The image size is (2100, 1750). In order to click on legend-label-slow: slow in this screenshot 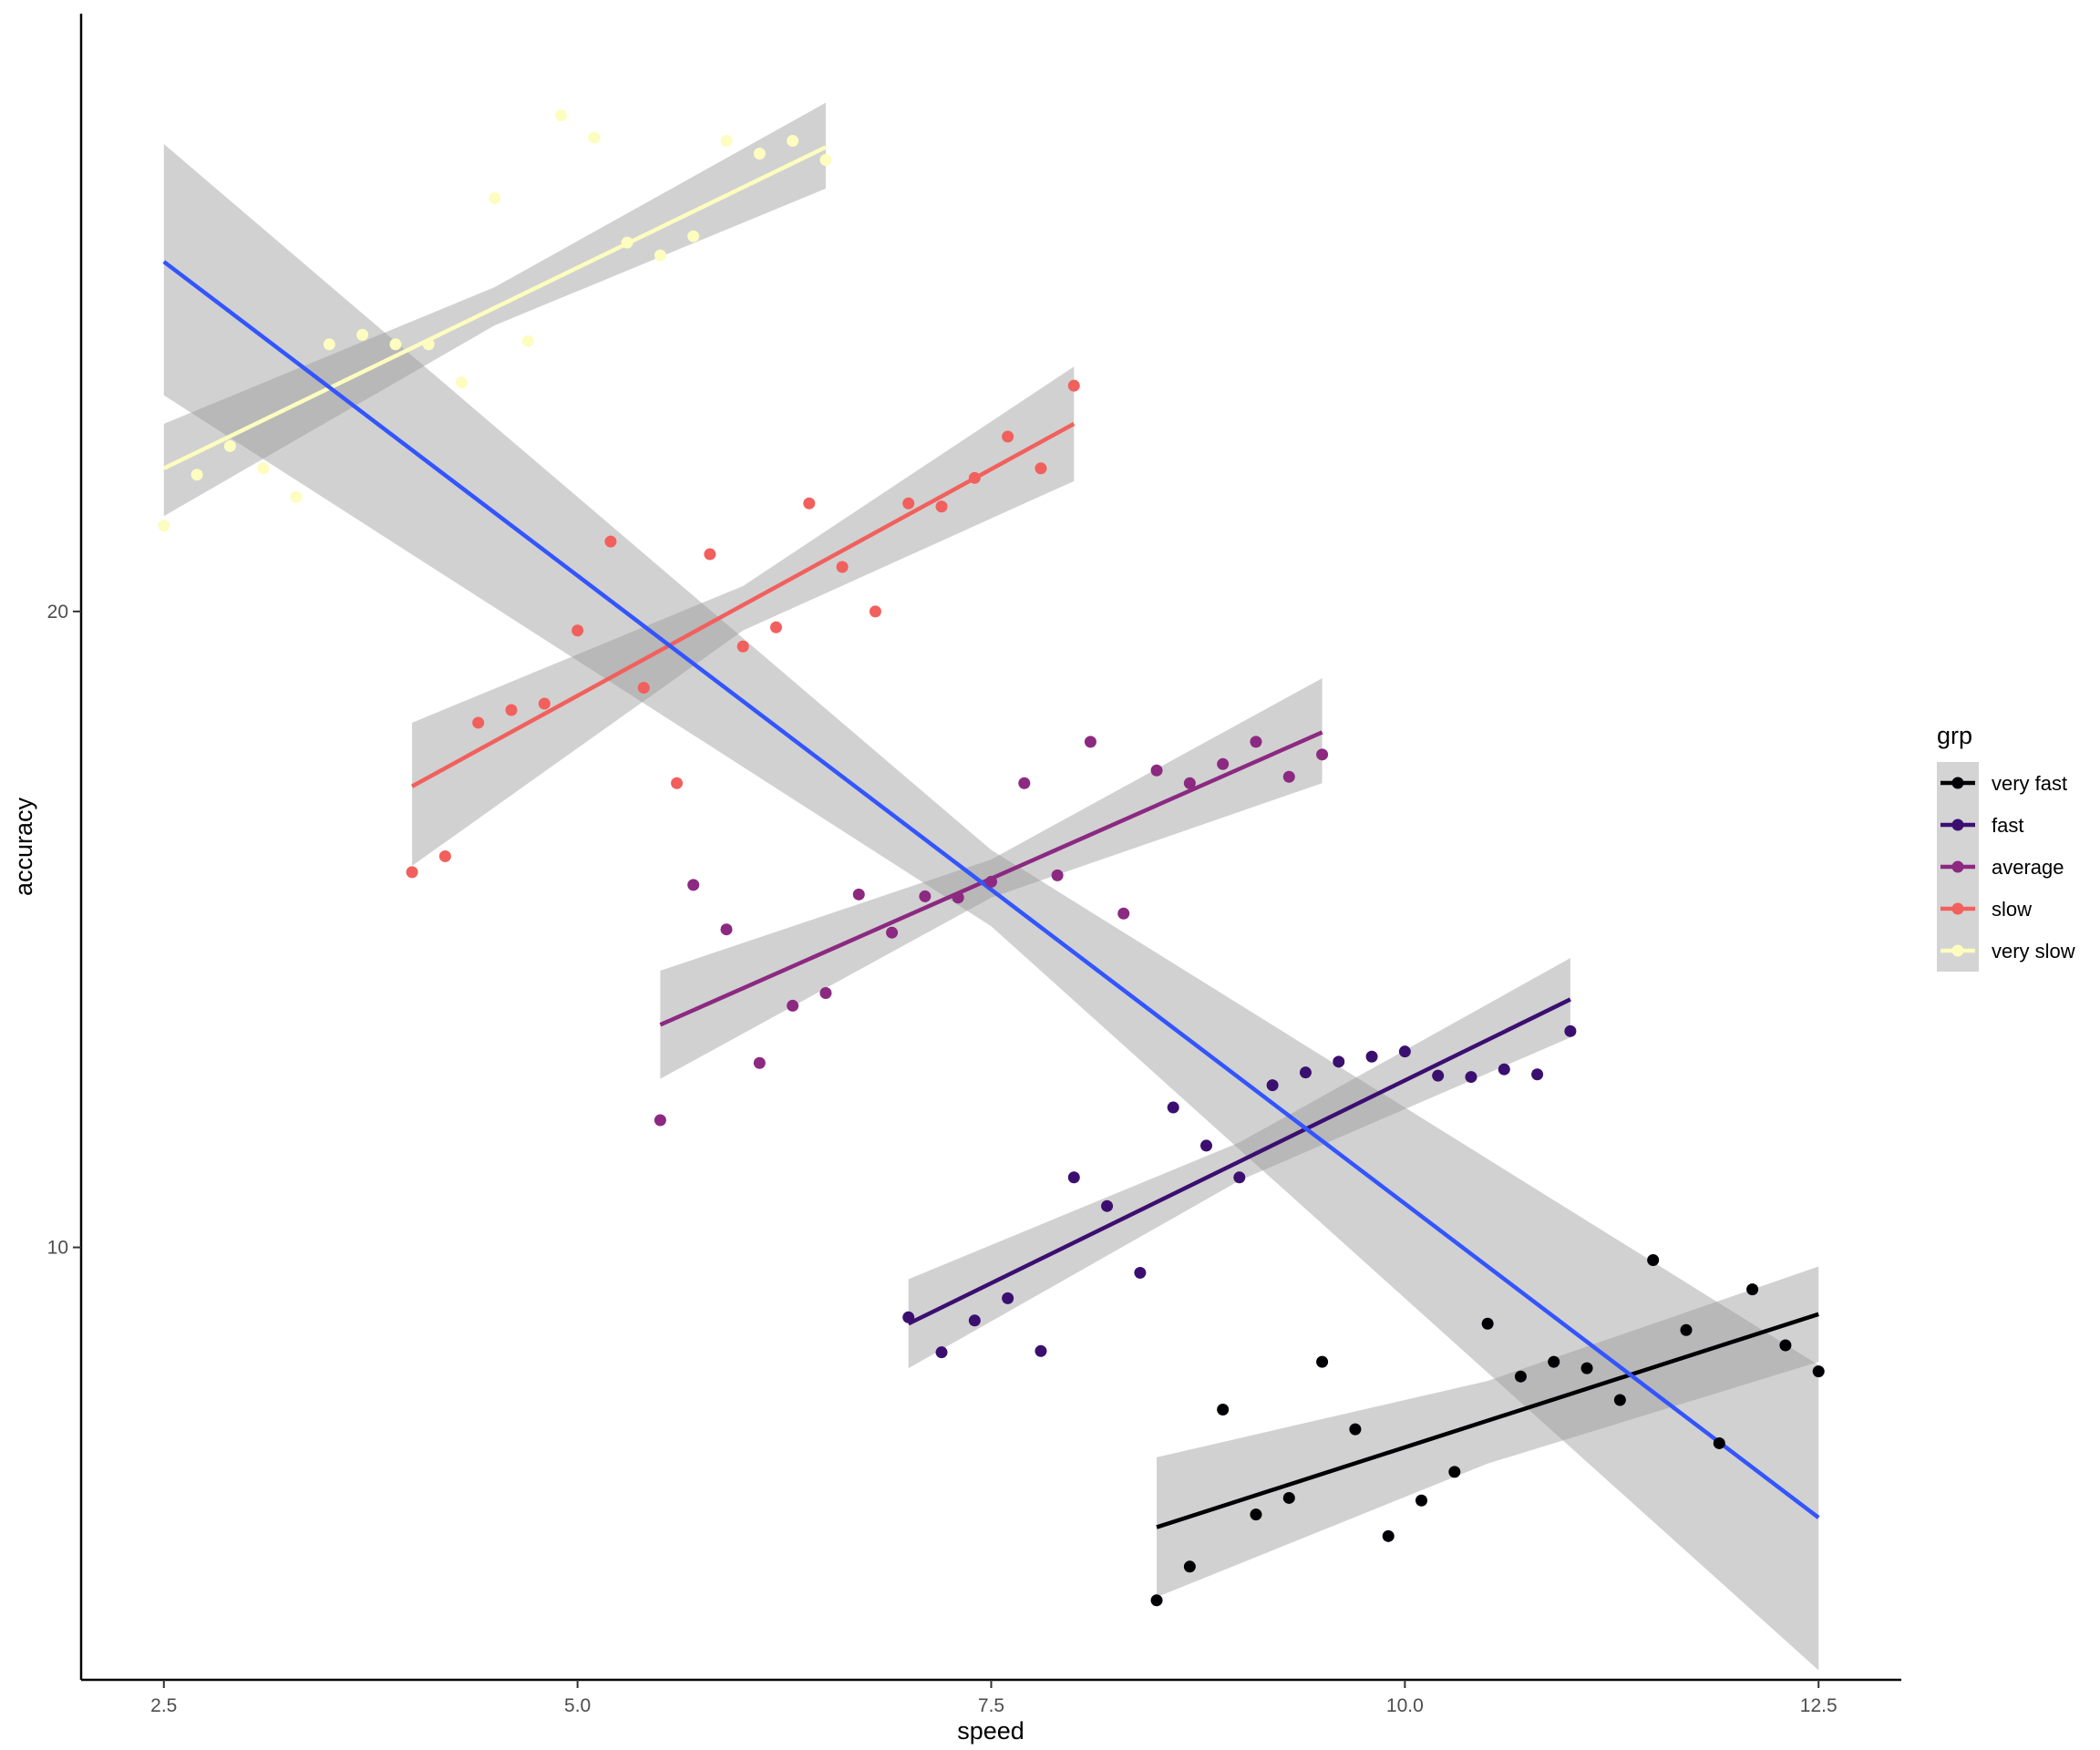, I will do `click(2012, 910)`.